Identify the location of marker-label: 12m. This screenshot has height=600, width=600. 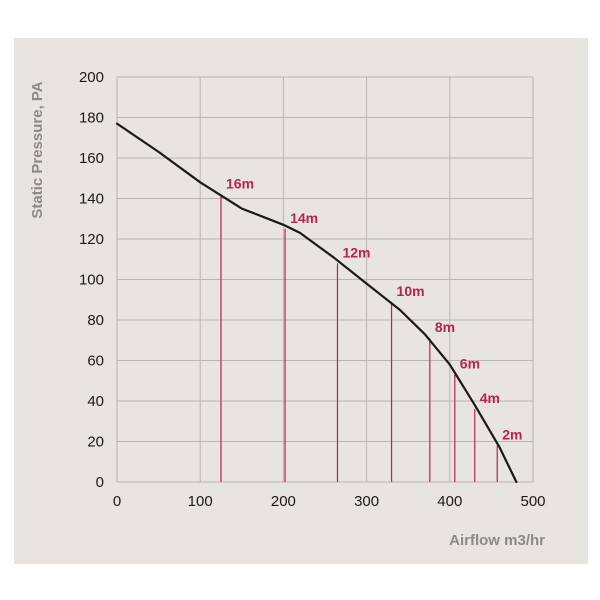
(356, 252).